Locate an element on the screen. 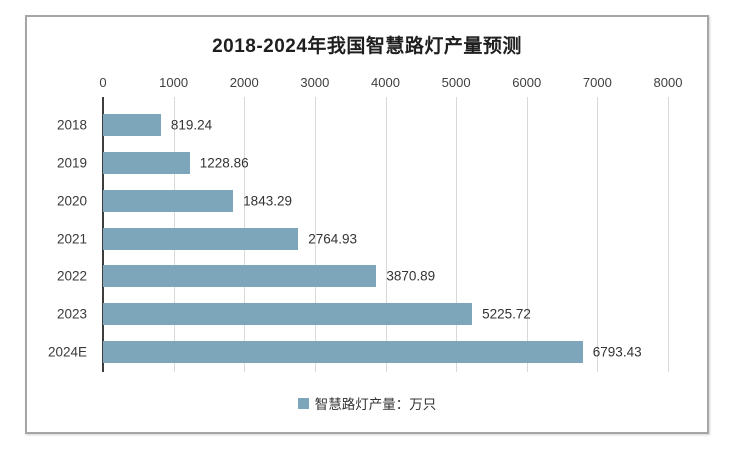 This screenshot has width=740, height=464. value-label: 5225.72 is located at coordinates (506, 314).